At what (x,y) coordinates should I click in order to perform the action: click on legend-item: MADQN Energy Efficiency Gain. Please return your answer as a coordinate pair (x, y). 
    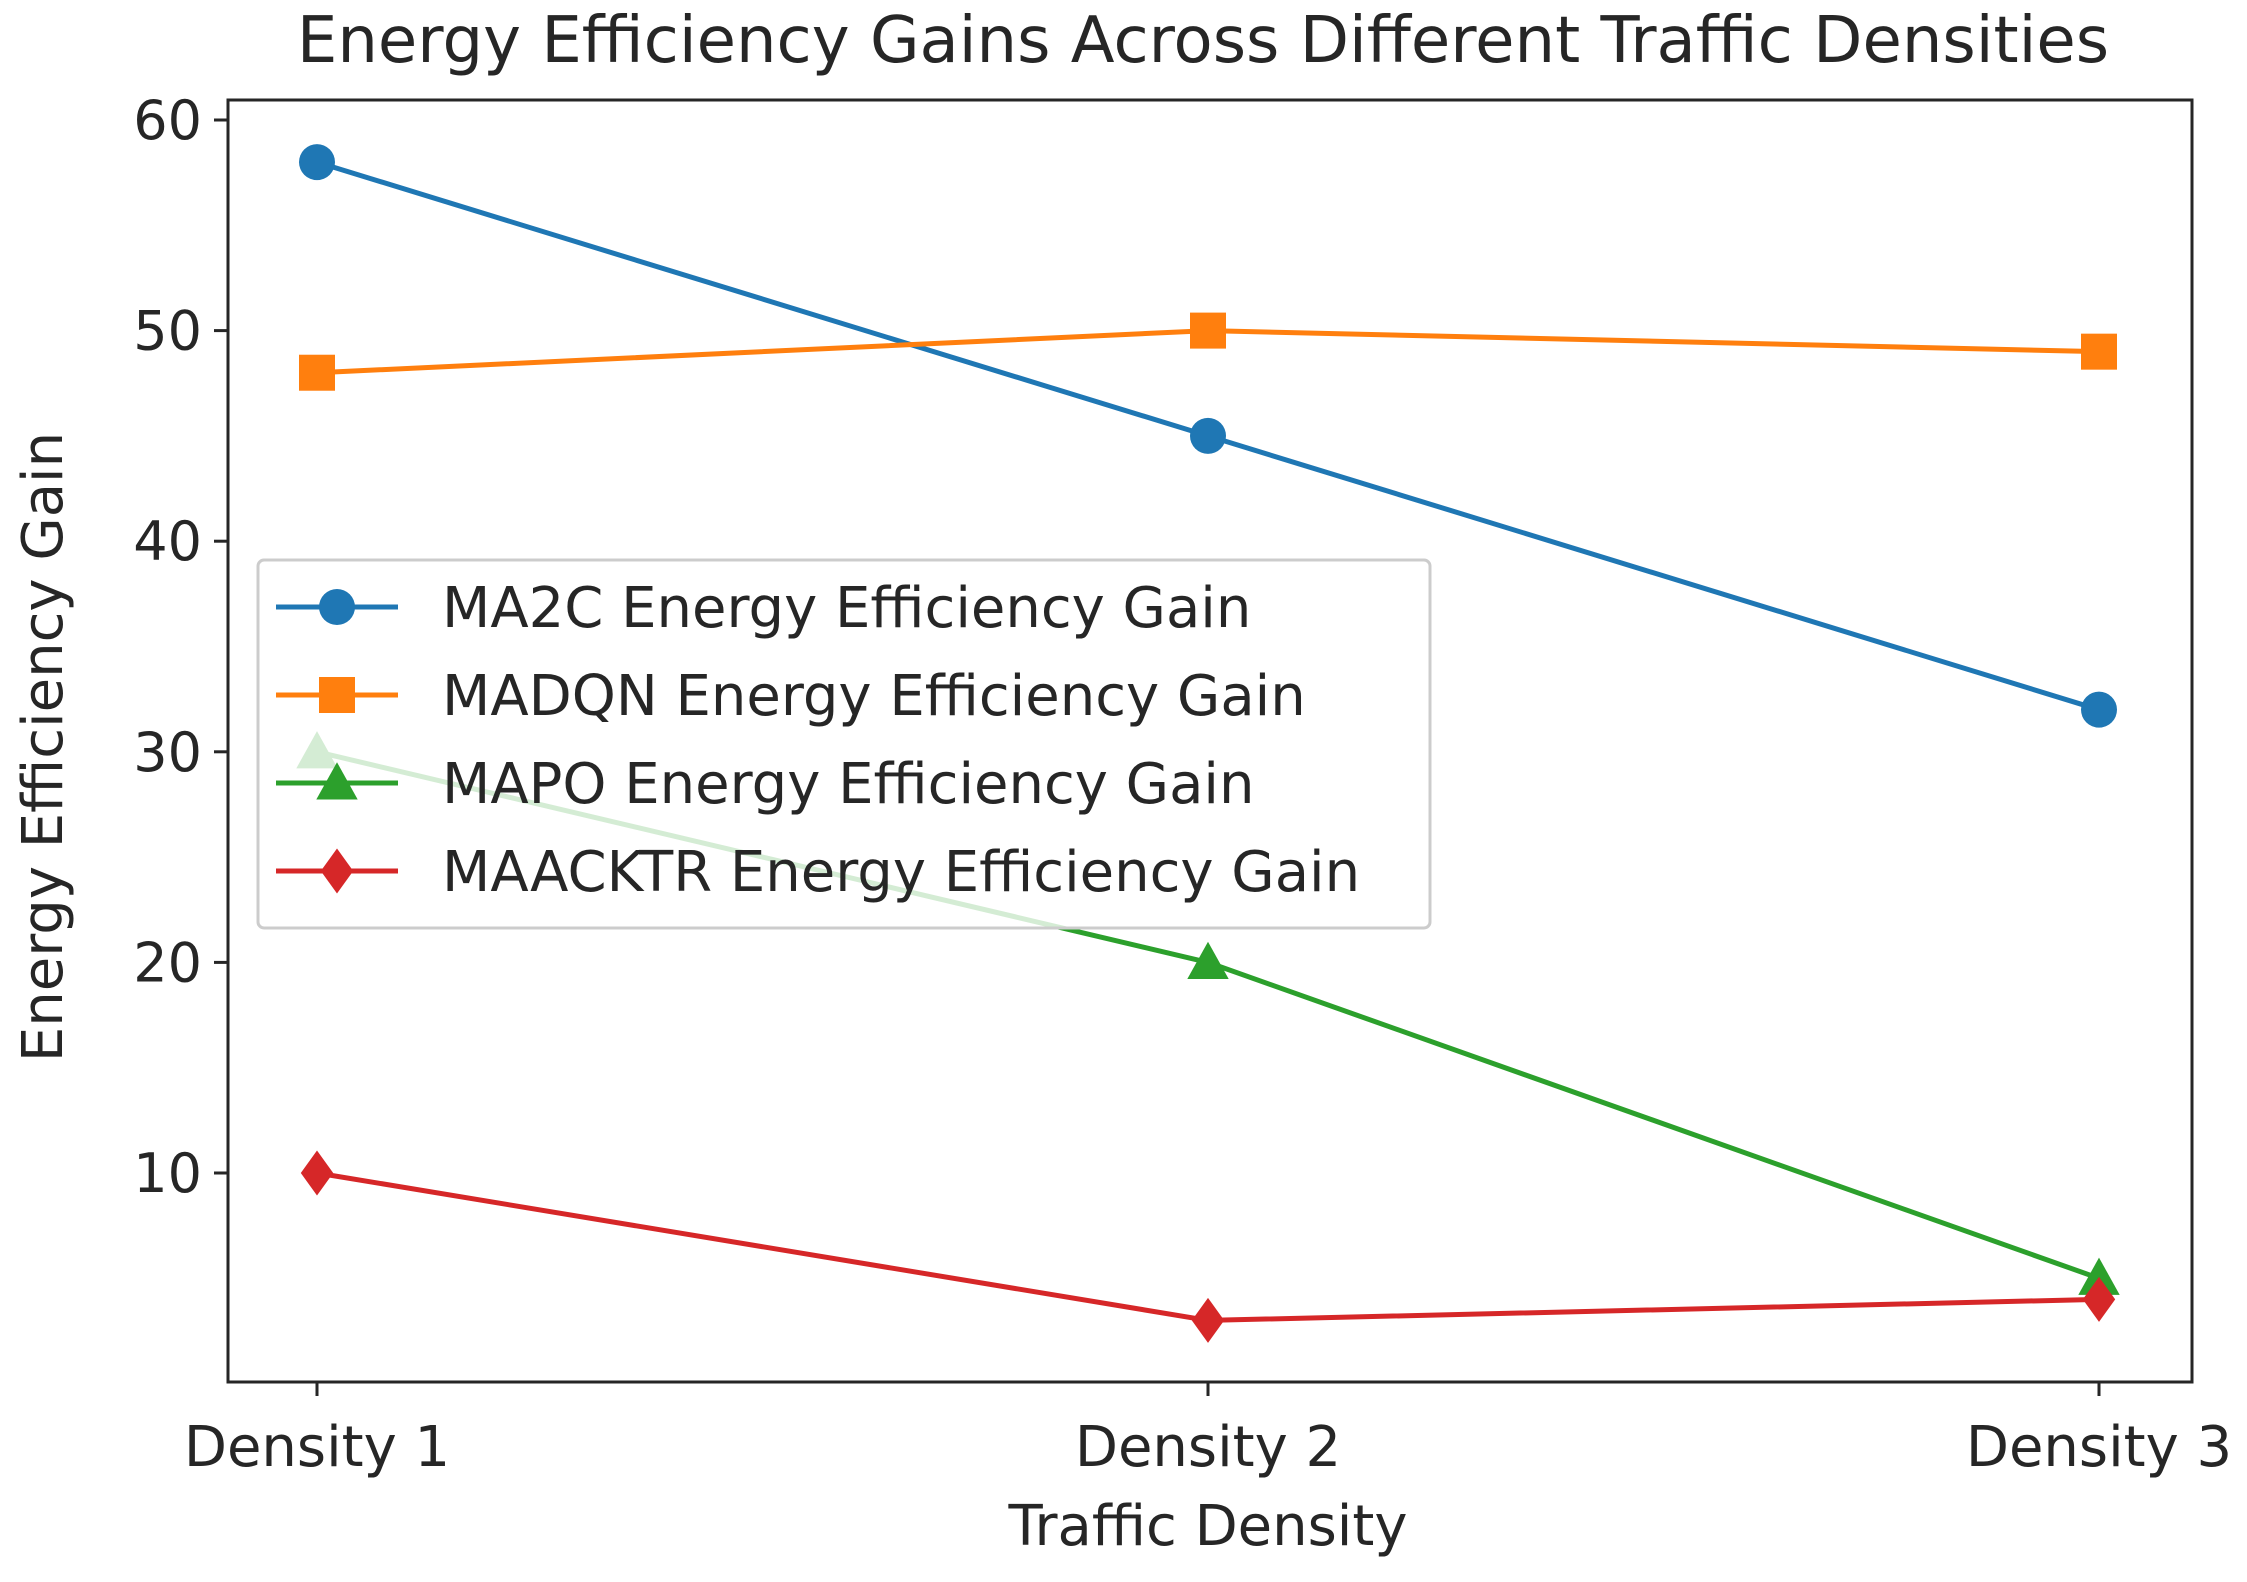
    Looking at the image, I should click on (791, 696).